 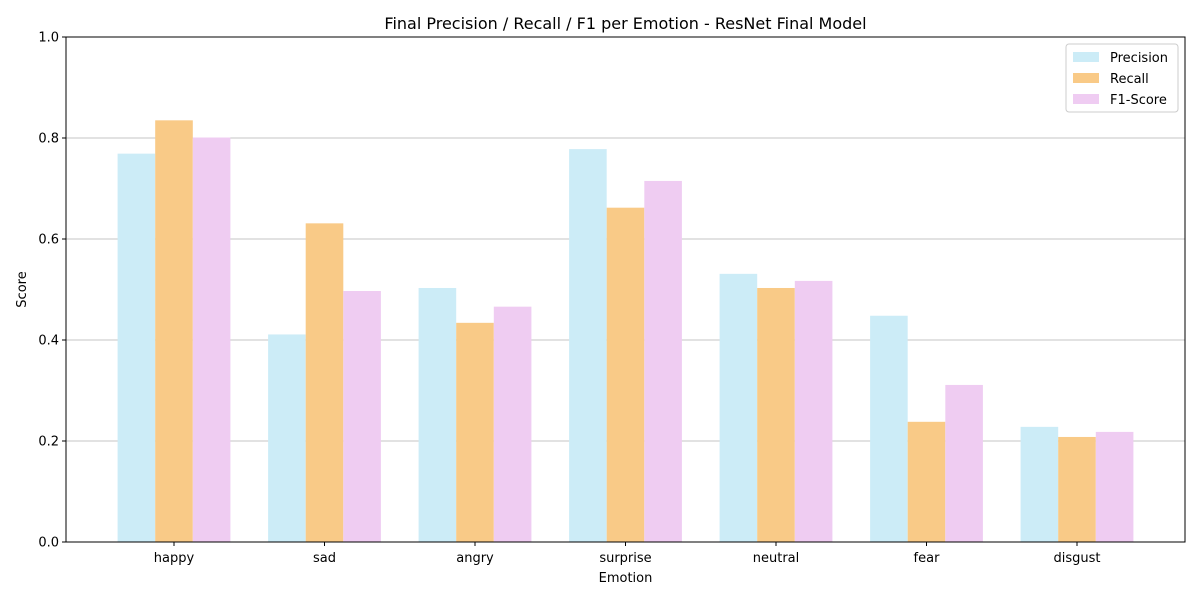 What do you see at coordinates (1077, 558) in the screenshot?
I see `x-tick-label: disgust` at bounding box center [1077, 558].